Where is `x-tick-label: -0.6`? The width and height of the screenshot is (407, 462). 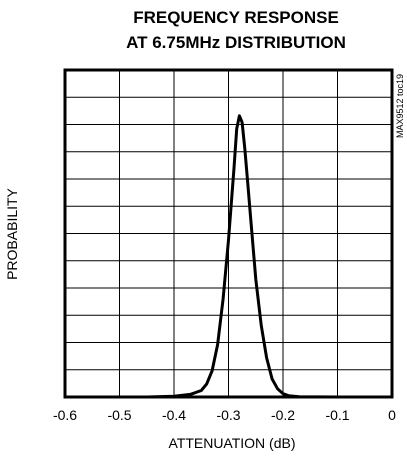 x-tick-label: -0.6 is located at coordinates (65, 415).